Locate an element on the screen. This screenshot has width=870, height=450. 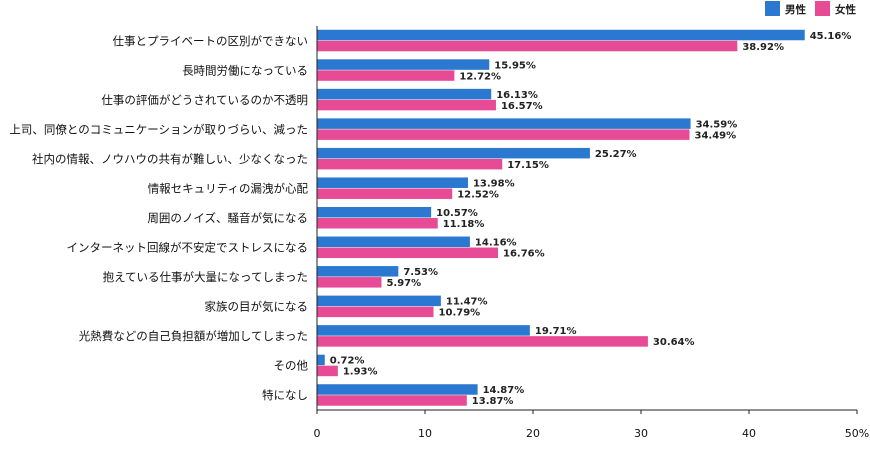
data-label: 10.57% is located at coordinates (457, 213).